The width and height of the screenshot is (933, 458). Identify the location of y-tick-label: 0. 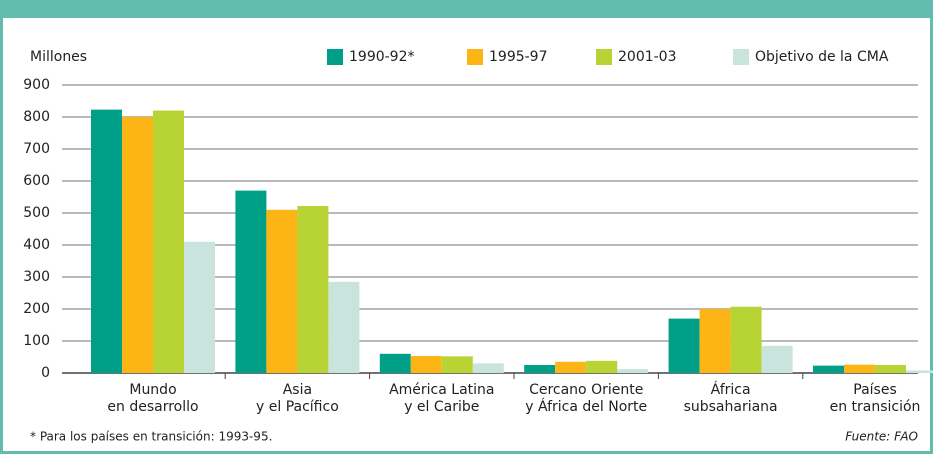
(45, 373).